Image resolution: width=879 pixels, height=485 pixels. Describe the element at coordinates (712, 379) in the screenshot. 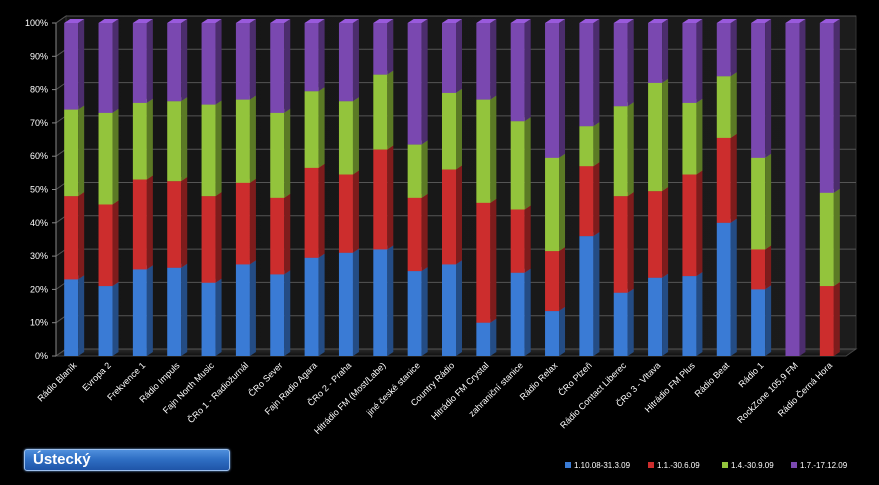

I see `x-tick-label: Rádio Beat` at that location.